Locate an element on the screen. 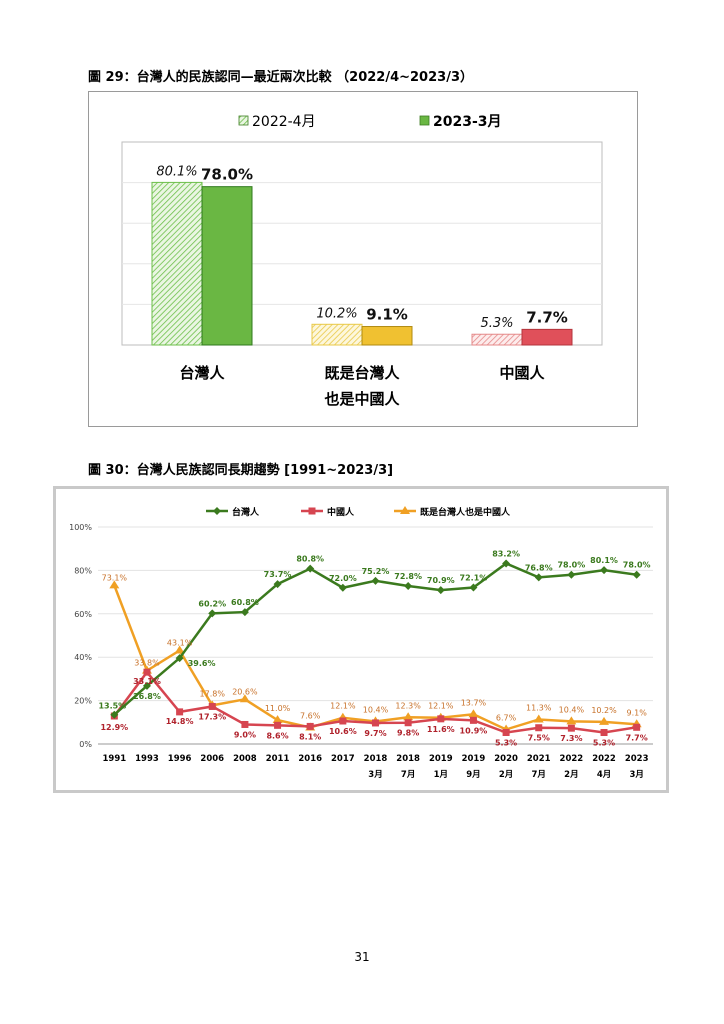 The image size is (724, 1024). data-label: 9.1% is located at coordinates (637, 712).